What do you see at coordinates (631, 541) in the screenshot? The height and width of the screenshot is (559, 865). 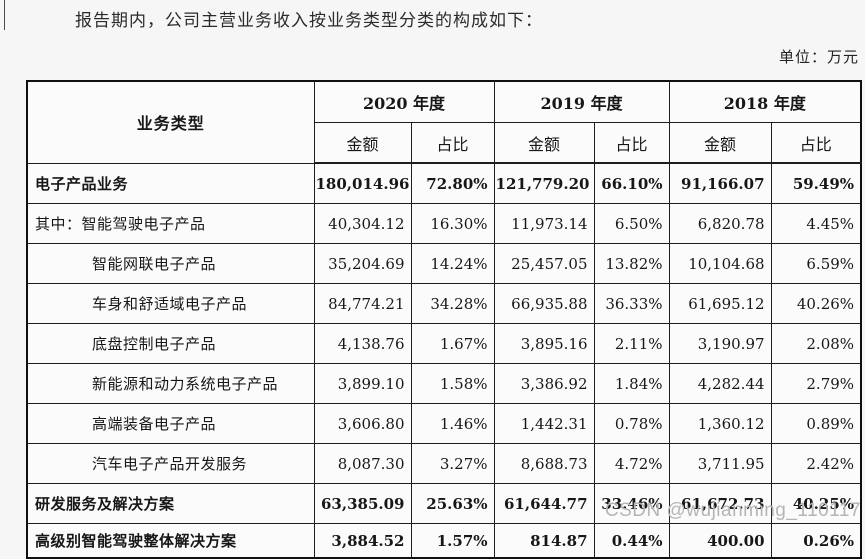 I see `ratio-cell: 0.44%` at bounding box center [631, 541].